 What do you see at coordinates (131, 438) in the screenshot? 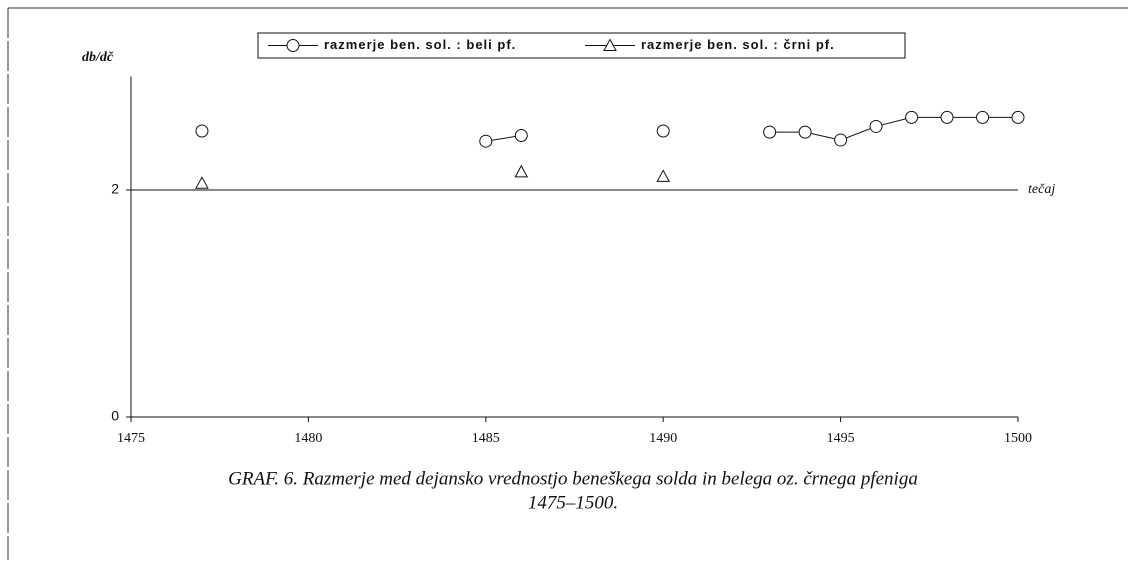
I see `x-tick-label: 1475` at bounding box center [131, 438].